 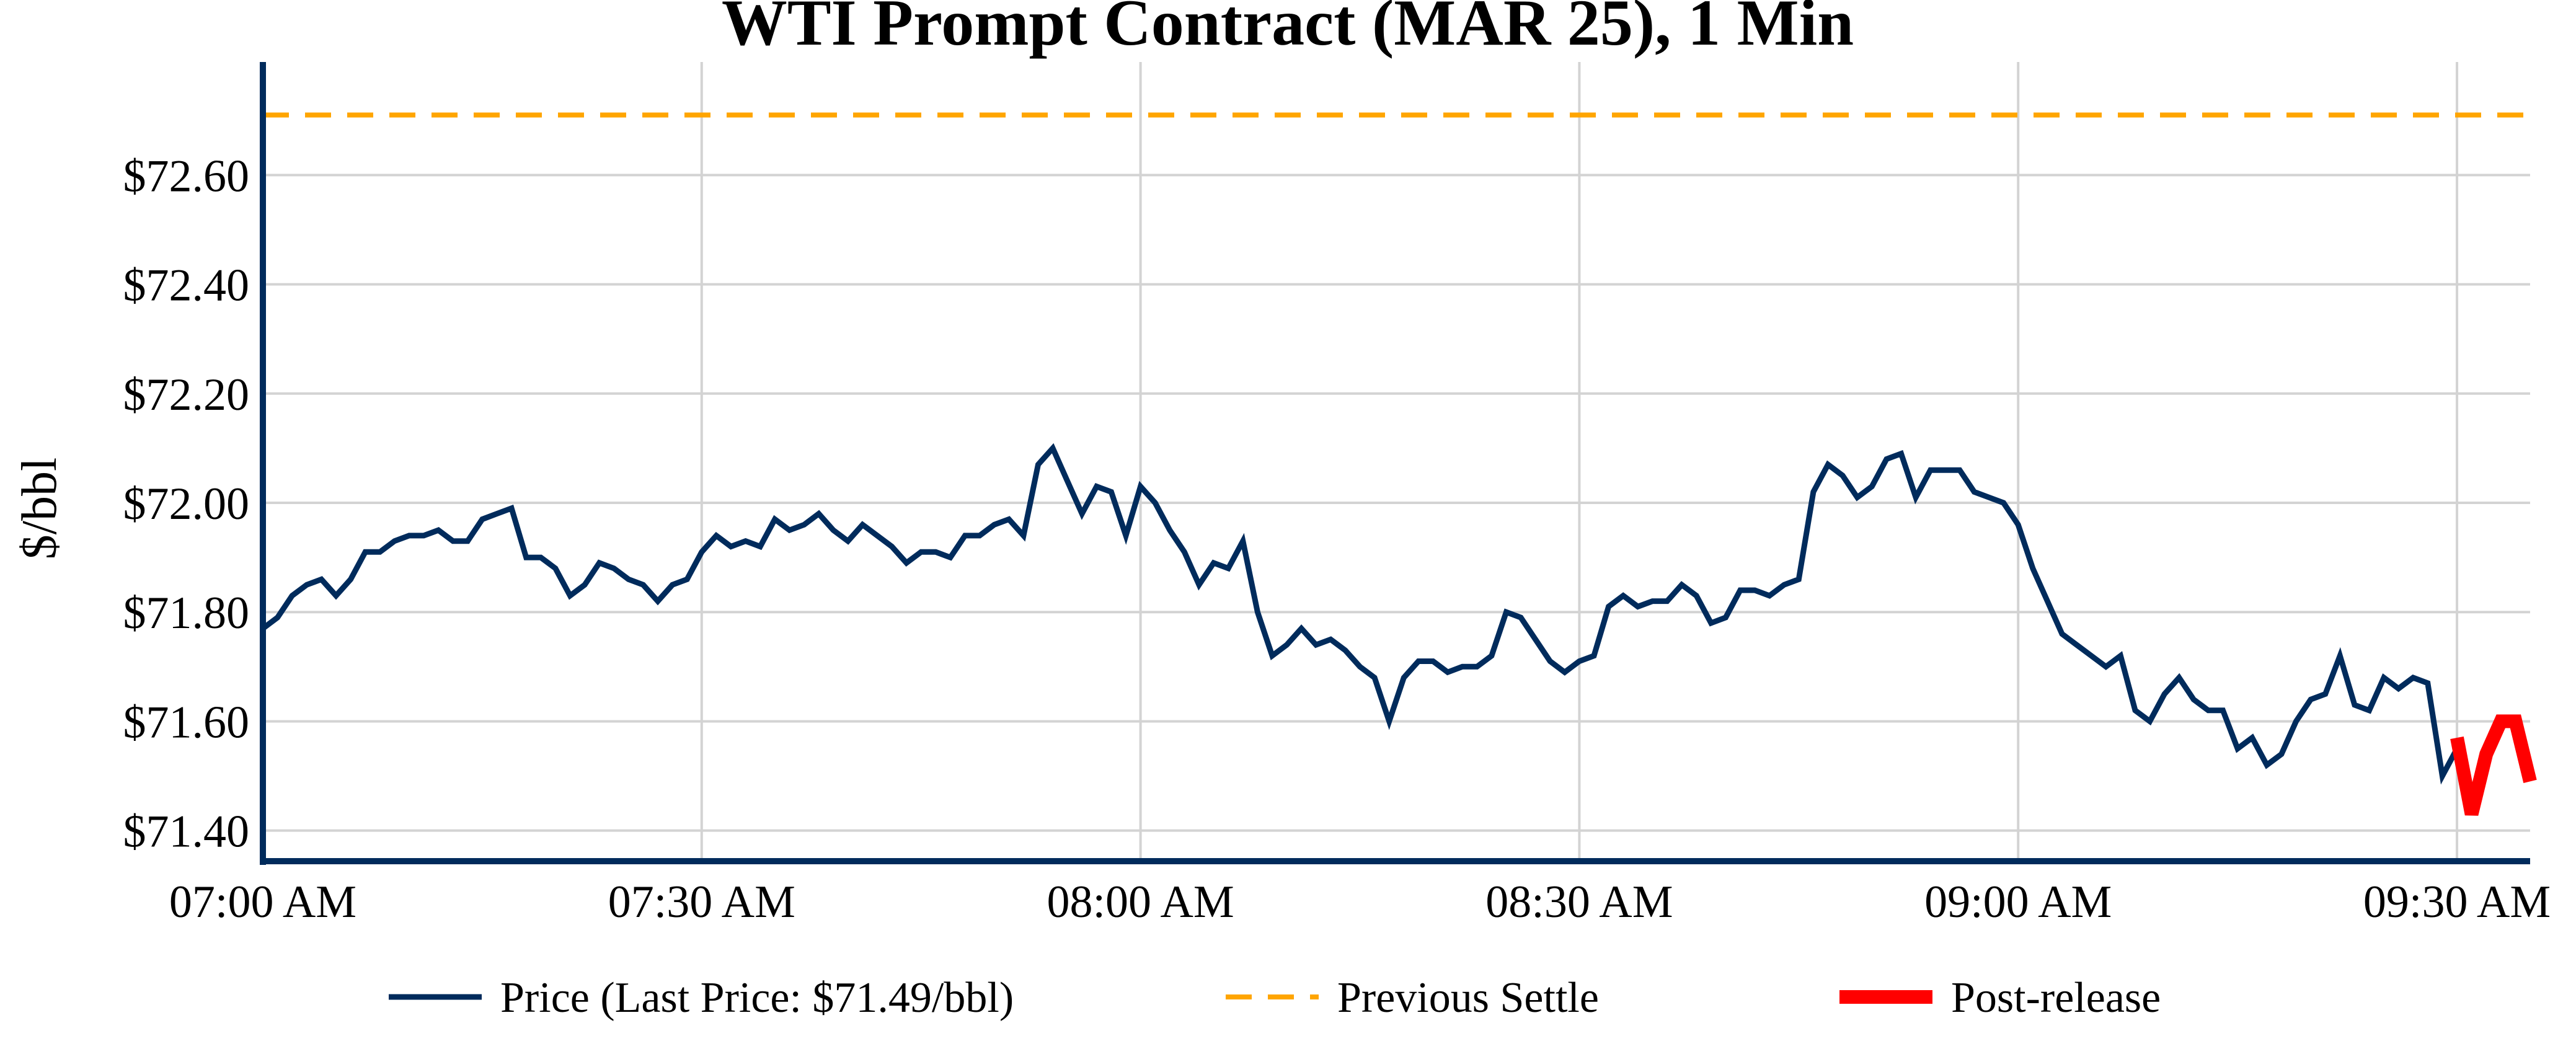 I want to click on x-tick-label: 08:30 AM, so click(x=1579, y=902).